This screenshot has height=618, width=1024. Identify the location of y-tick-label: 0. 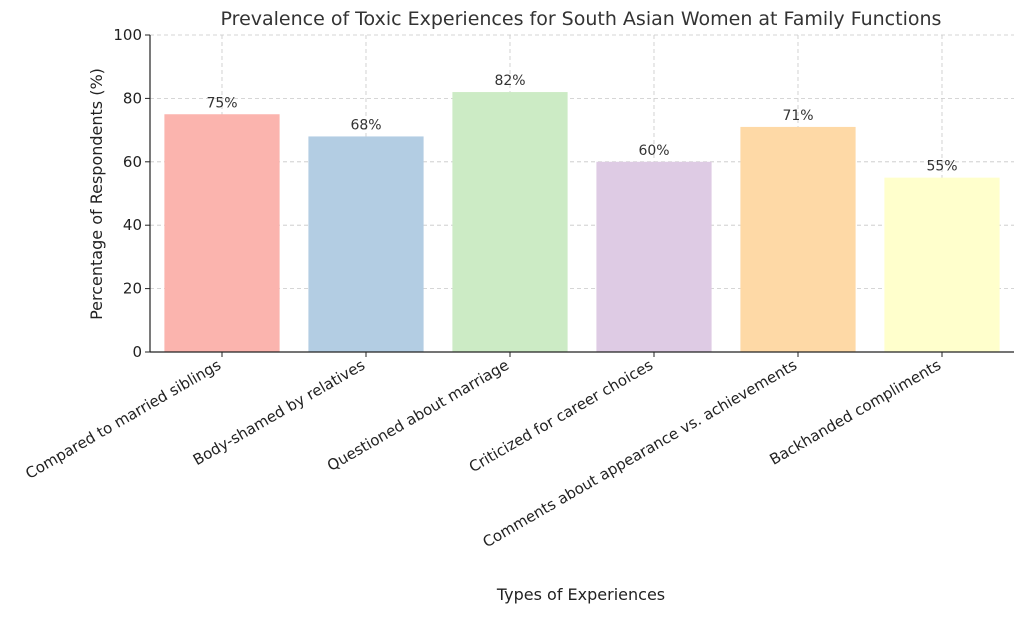
(137, 352).